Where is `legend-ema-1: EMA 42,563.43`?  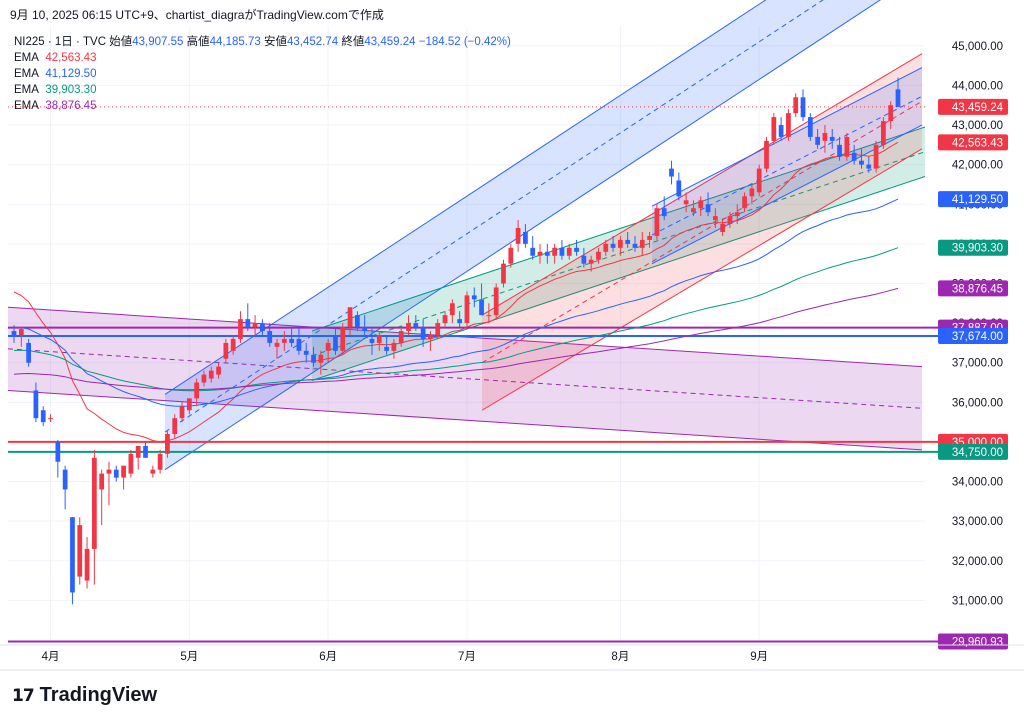 legend-ema-1: EMA 42,563.43 is located at coordinates (55, 58).